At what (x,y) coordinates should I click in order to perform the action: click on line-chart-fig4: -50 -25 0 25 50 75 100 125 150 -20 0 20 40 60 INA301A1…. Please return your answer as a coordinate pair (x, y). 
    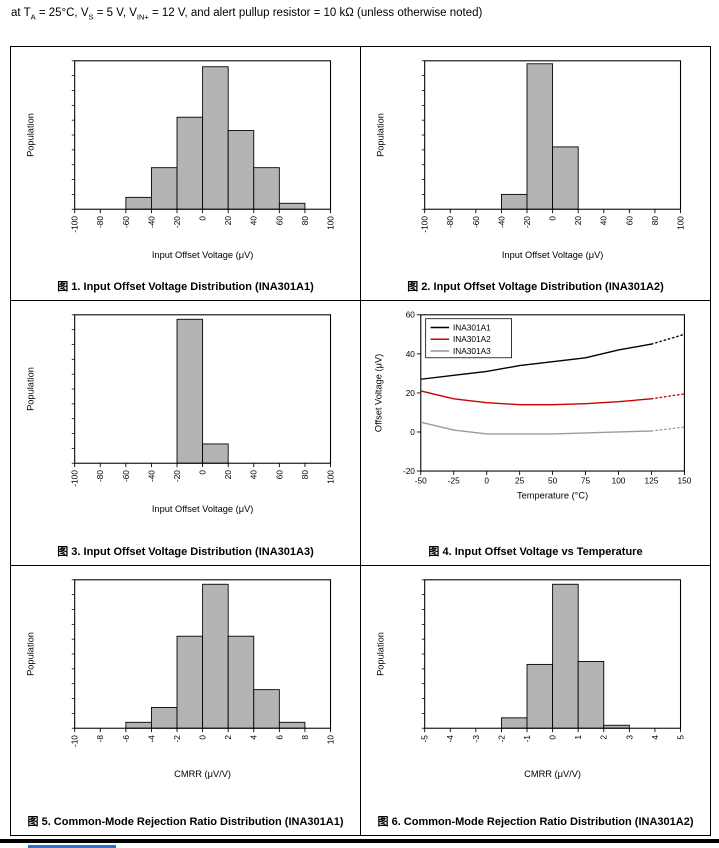
    Looking at the image, I should click on (532, 405).